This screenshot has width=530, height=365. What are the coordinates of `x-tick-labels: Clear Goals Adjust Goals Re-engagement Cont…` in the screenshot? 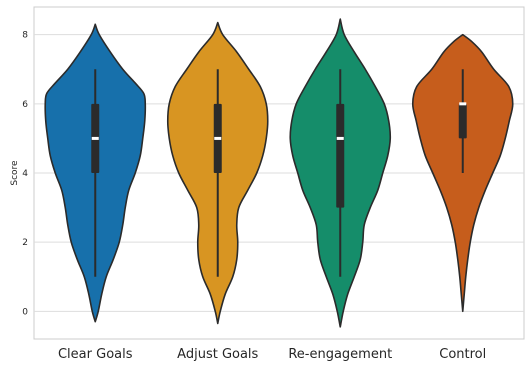 It's located at (272, 354).